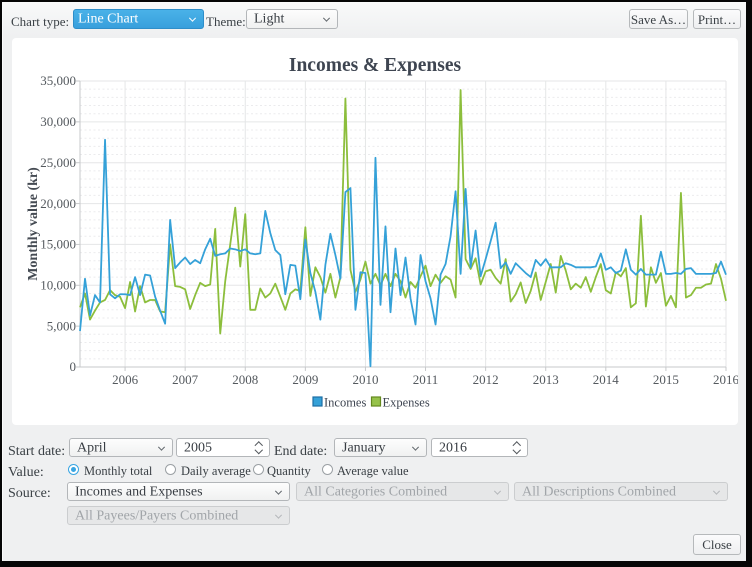 The image size is (752, 567). Describe the element at coordinates (245, 379) in the screenshot. I see `svg-text: 2008` at that location.